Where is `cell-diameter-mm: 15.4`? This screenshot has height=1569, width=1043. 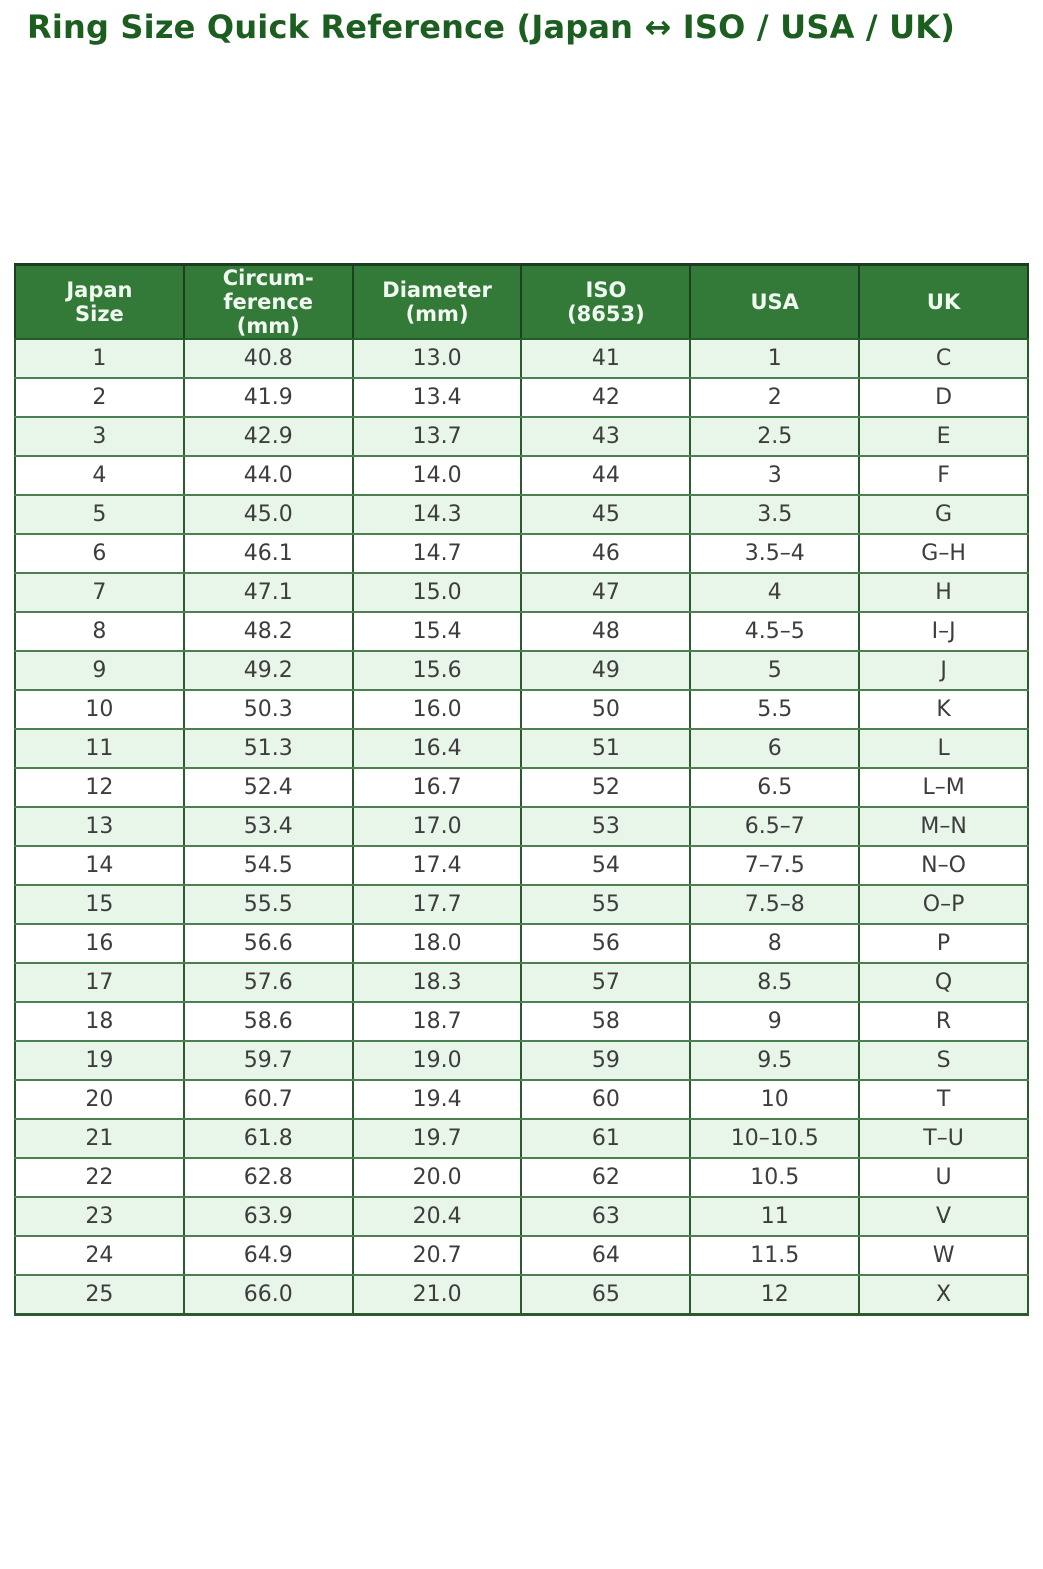 cell-diameter-mm: 15.4 is located at coordinates (437, 631).